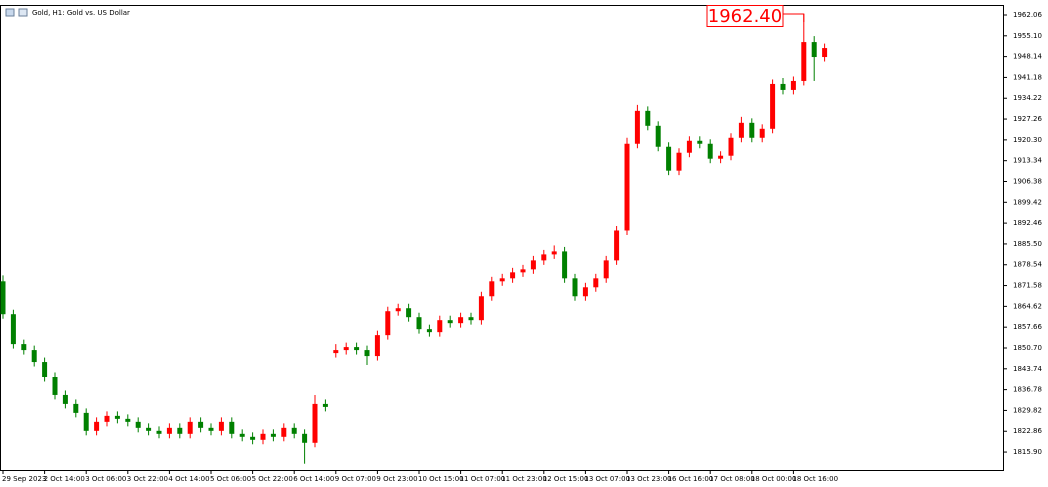  What do you see at coordinates (1027, 390) in the screenshot?
I see `y-tick-label: 1836.78` at bounding box center [1027, 390].